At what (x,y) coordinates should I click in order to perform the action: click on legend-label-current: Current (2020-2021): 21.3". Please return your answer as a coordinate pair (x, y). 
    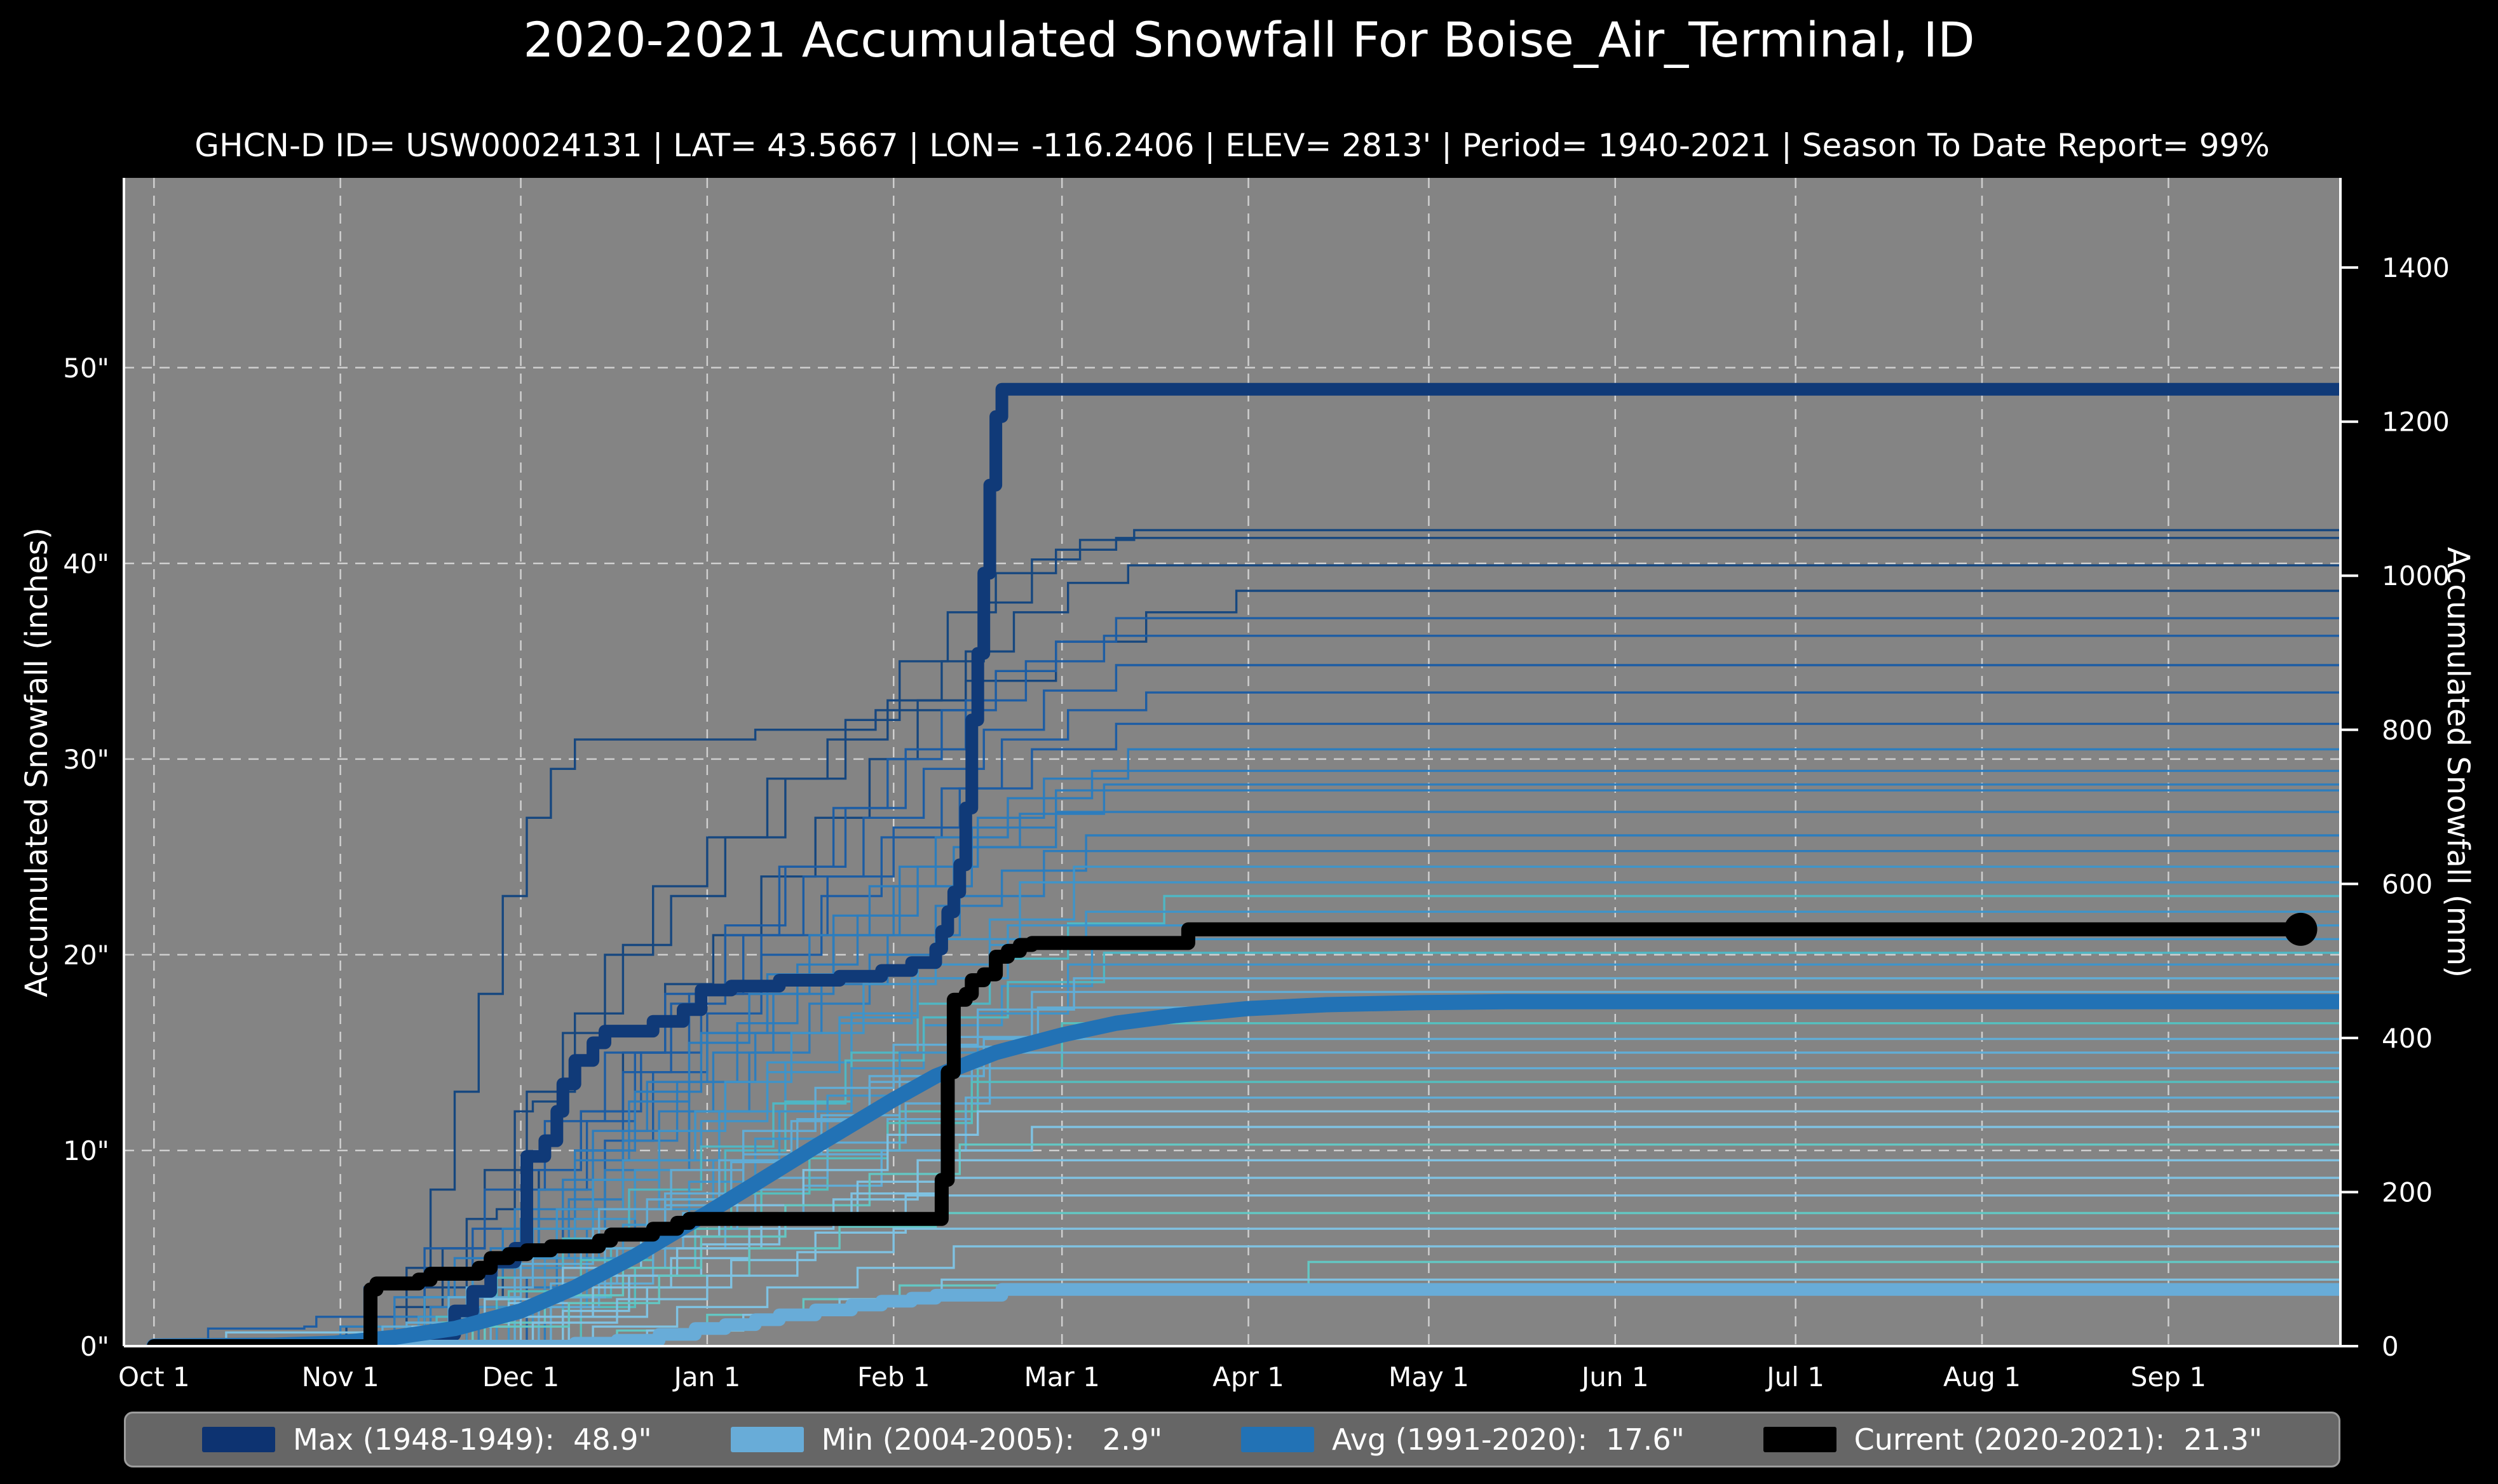
    Looking at the image, I should click on (2058, 1439).